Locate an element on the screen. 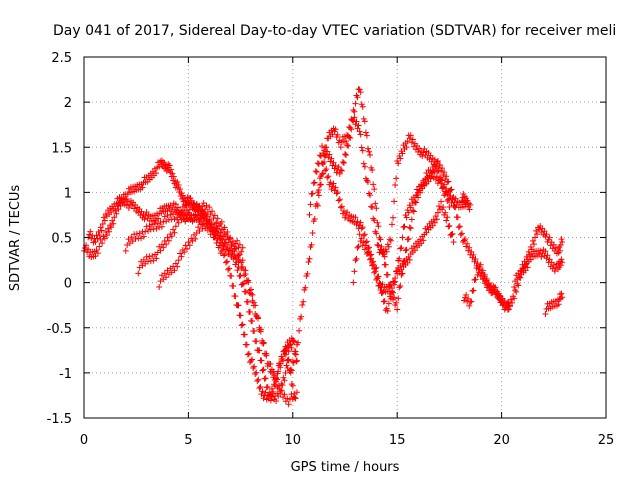 This screenshot has height=480, width=640. y-tick-label: 2 is located at coordinates (68, 103).